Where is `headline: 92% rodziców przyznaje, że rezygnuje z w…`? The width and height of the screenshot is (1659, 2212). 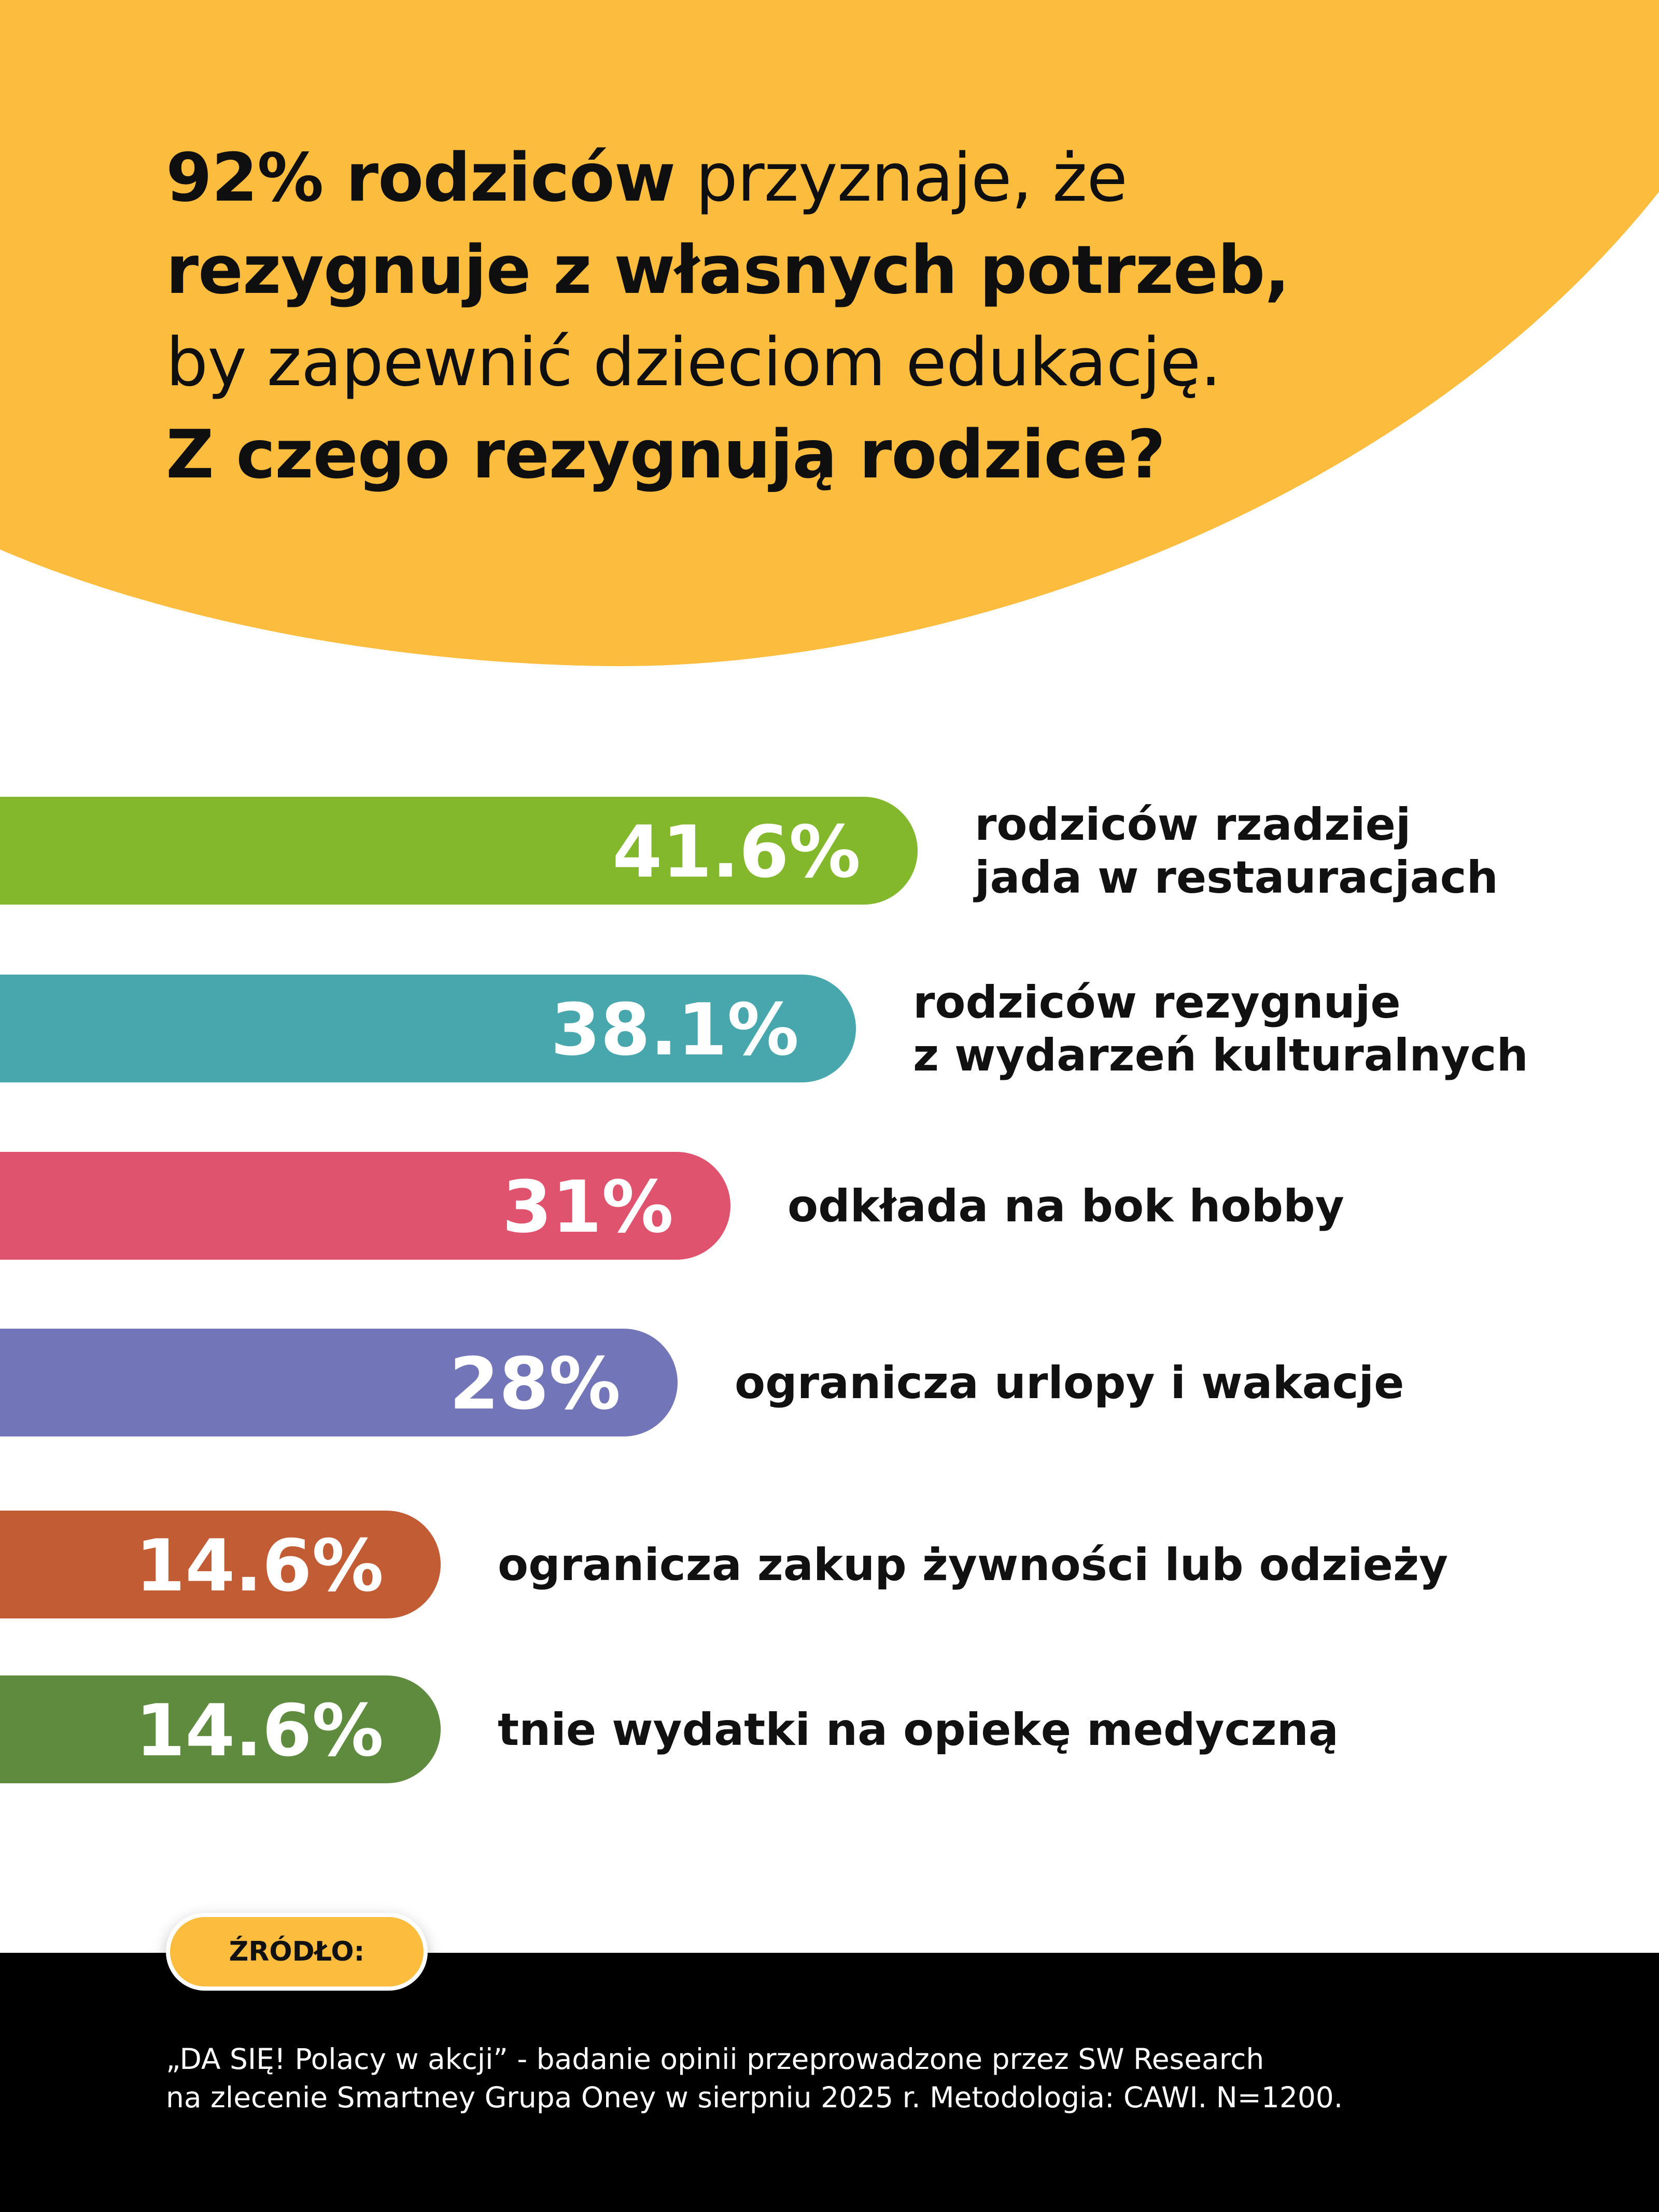
headline: 92% rodziców przyznaje, że rezygnuje z w… is located at coordinates (814, 316).